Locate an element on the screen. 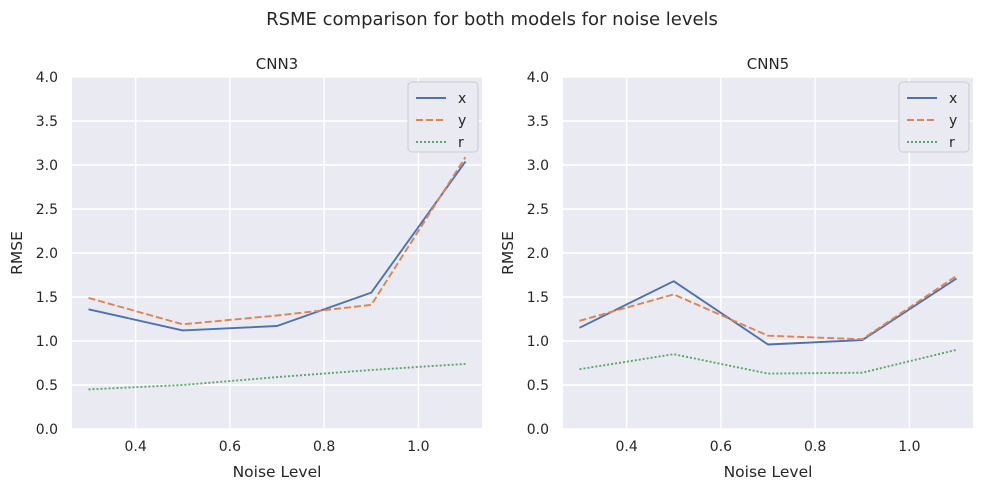 The image size is (984, 496). chart-1-xtick-label: 0.6 is located at coordinates (230, 447).